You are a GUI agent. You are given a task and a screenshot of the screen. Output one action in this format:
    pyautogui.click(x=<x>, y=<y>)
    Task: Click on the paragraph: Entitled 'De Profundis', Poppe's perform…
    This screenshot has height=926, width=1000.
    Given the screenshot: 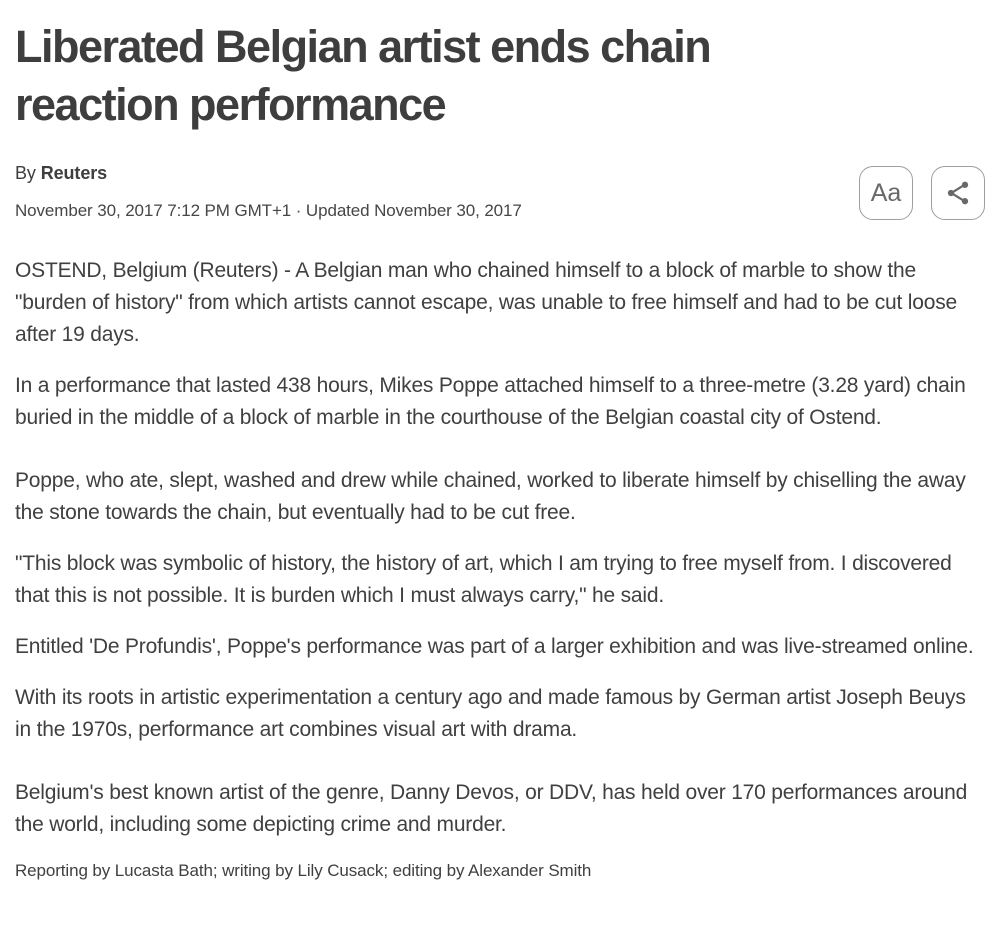 What is the action you would take?
    pyautogui.click(x=494, y=646)
    